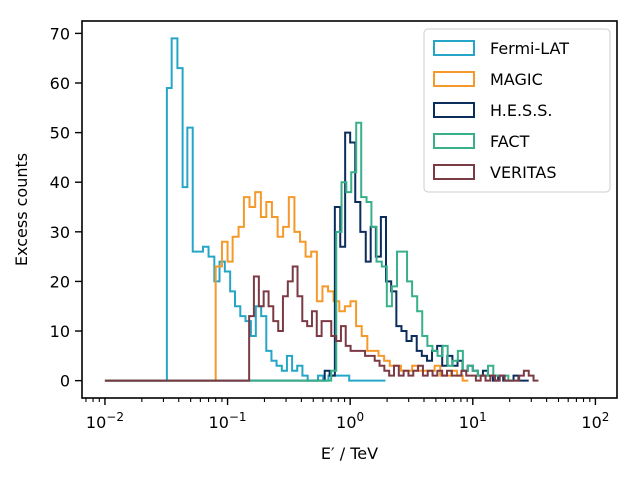  What do you see at coordinates (60, 133) in the screenshot?
I see `y-tick-label: 50` at bounding box center [60, 133].